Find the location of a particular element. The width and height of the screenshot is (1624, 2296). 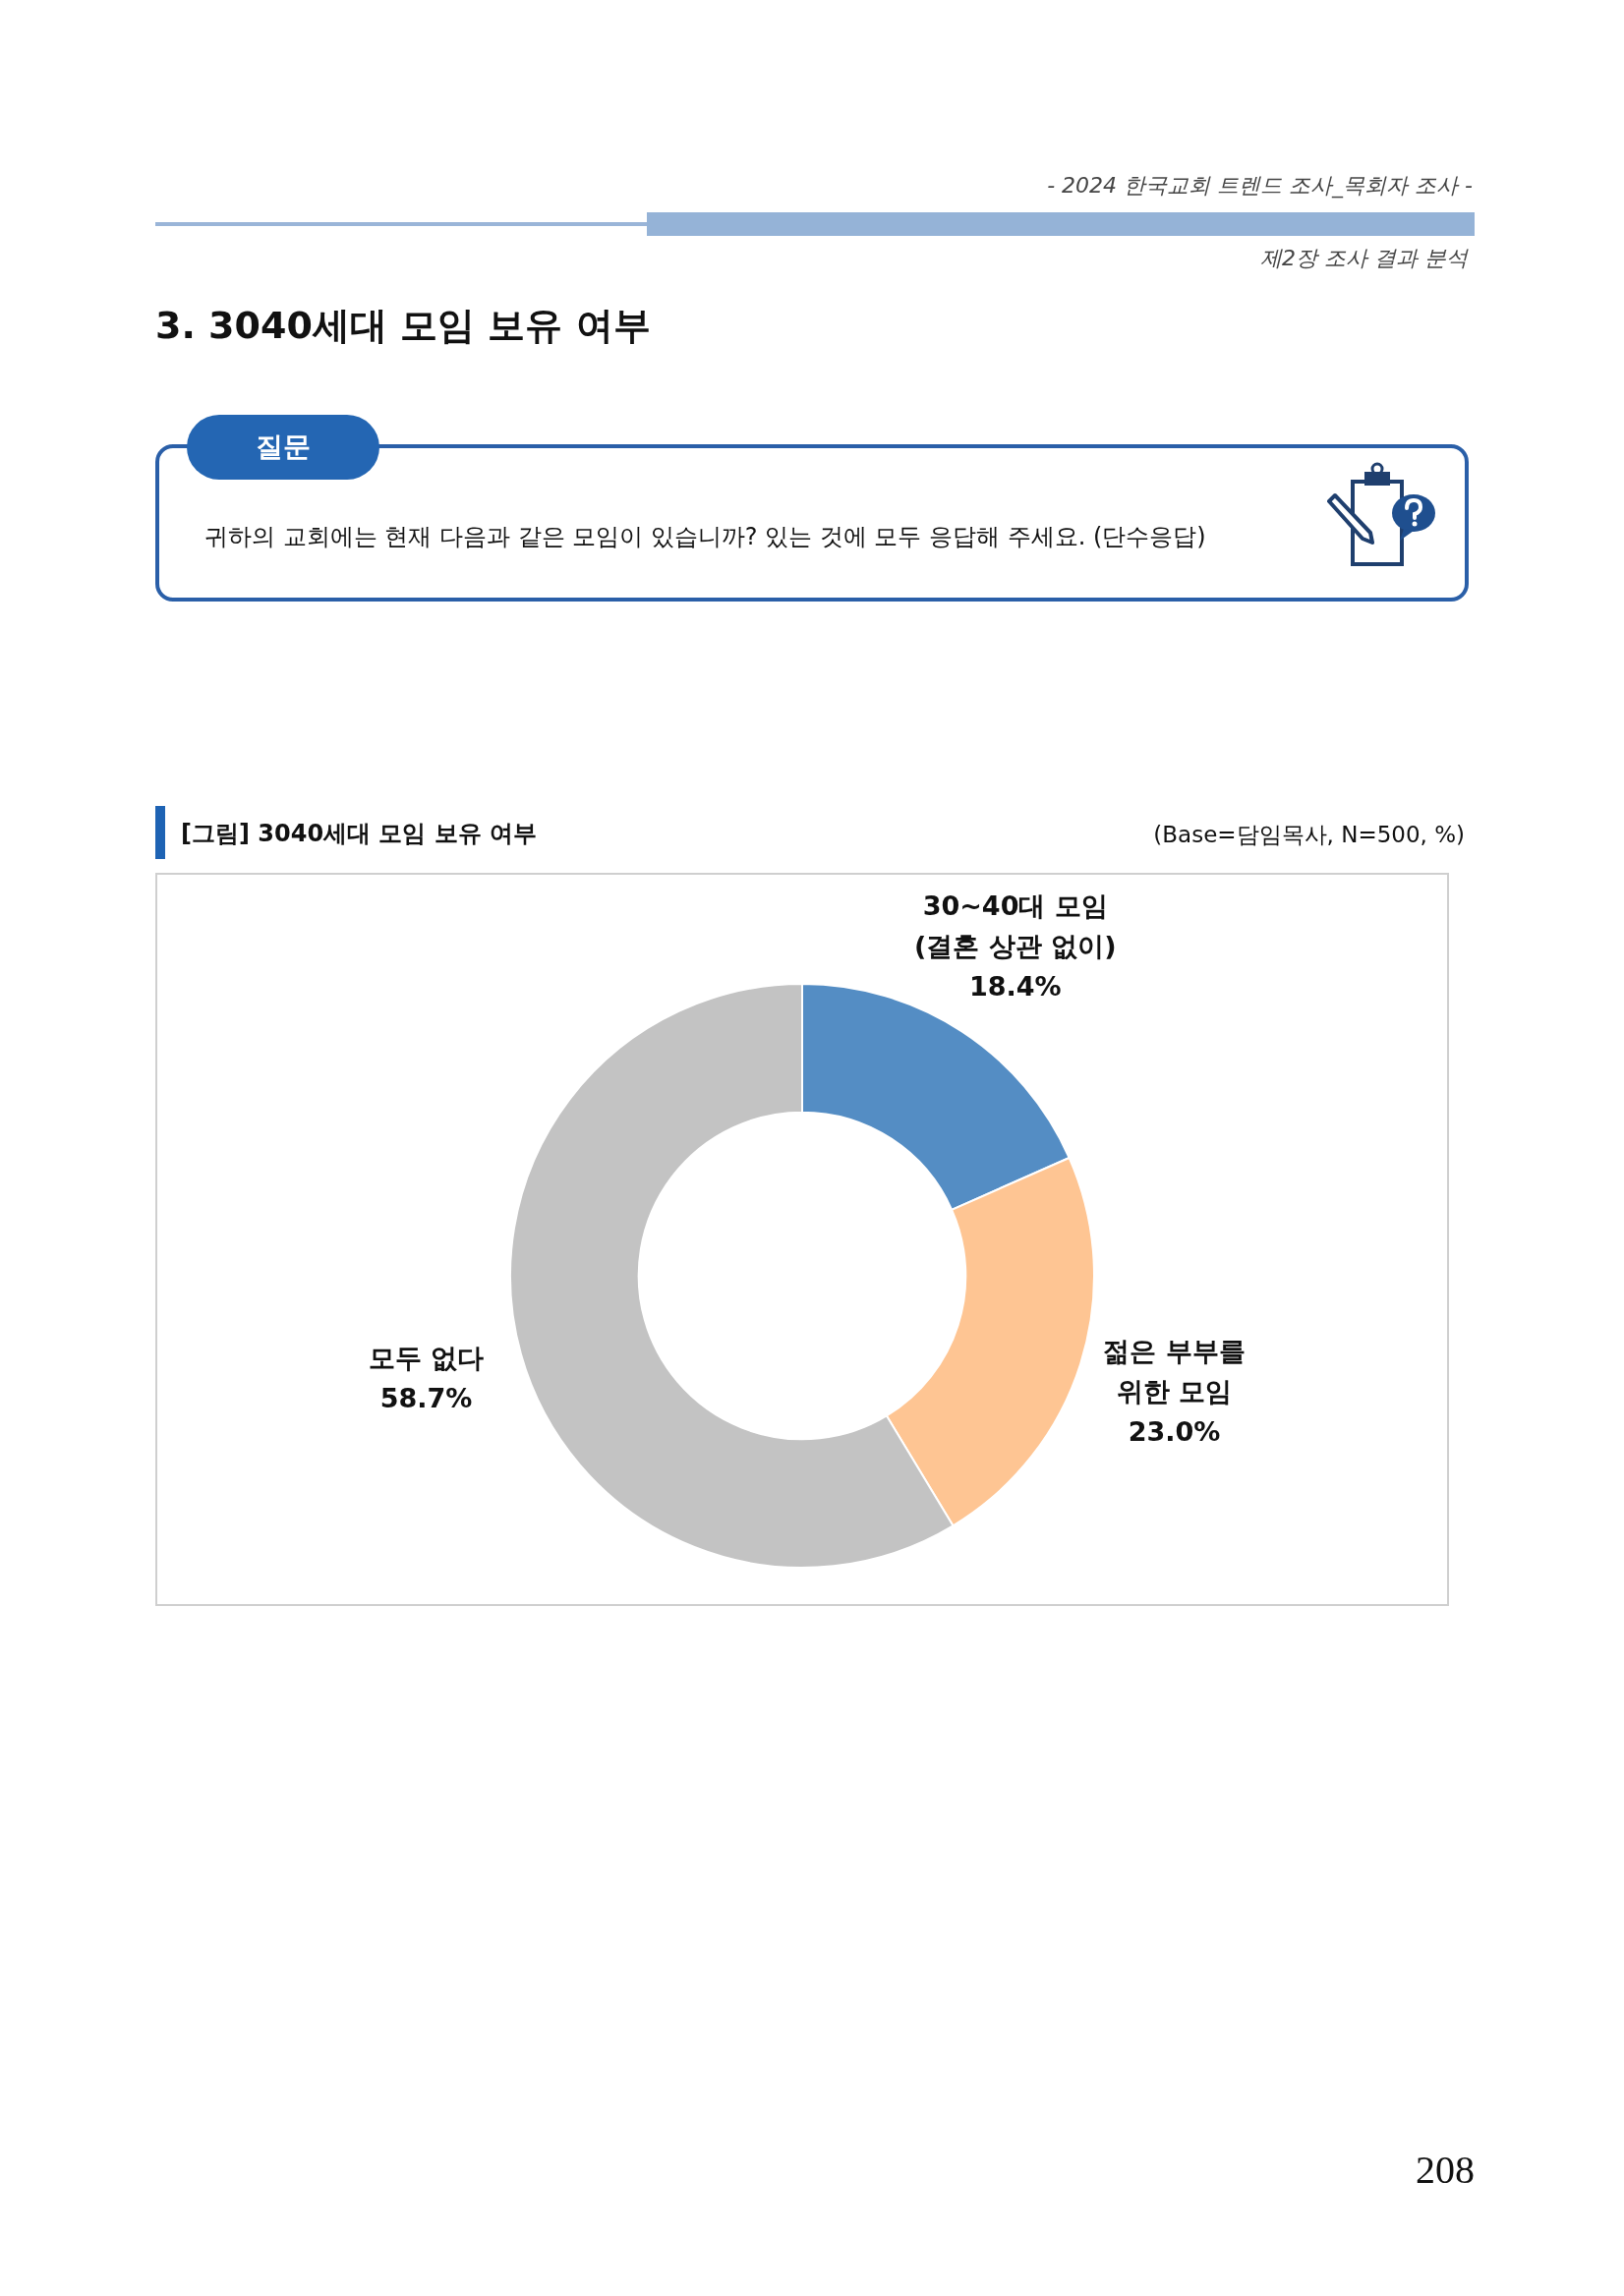

text: 208 is located at coordinates (1445, 2170).